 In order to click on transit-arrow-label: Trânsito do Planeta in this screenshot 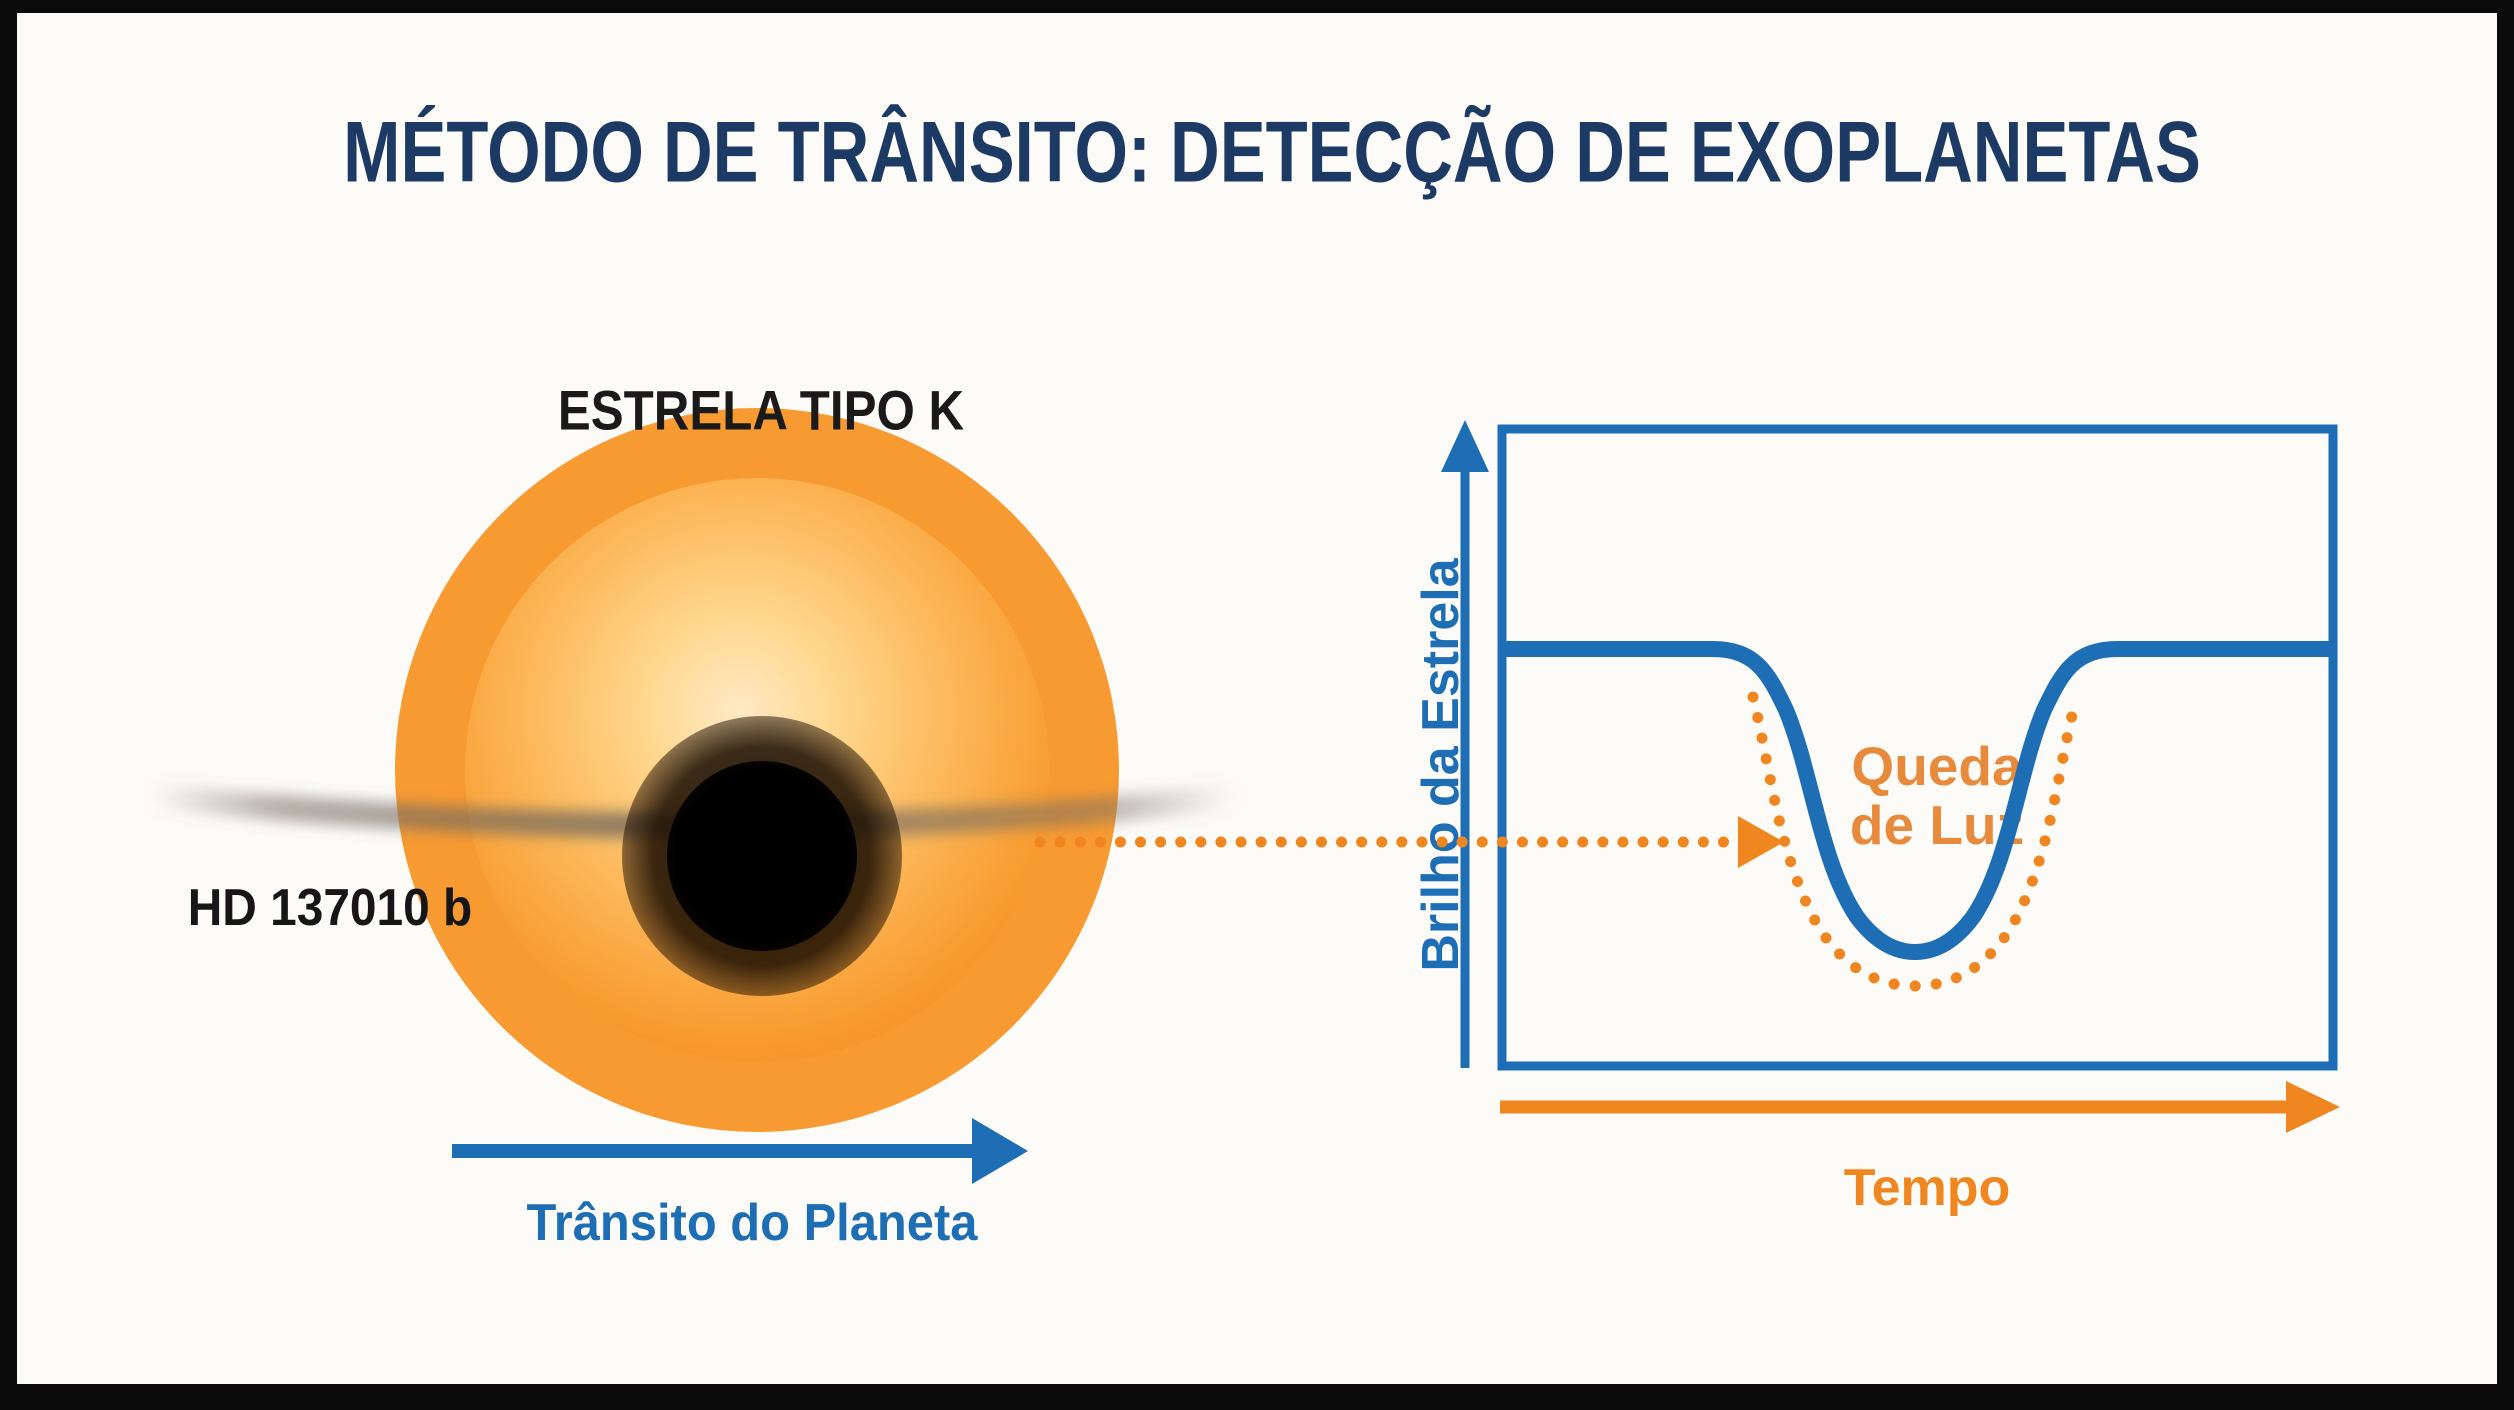, I will do `click(752, 1223)`.